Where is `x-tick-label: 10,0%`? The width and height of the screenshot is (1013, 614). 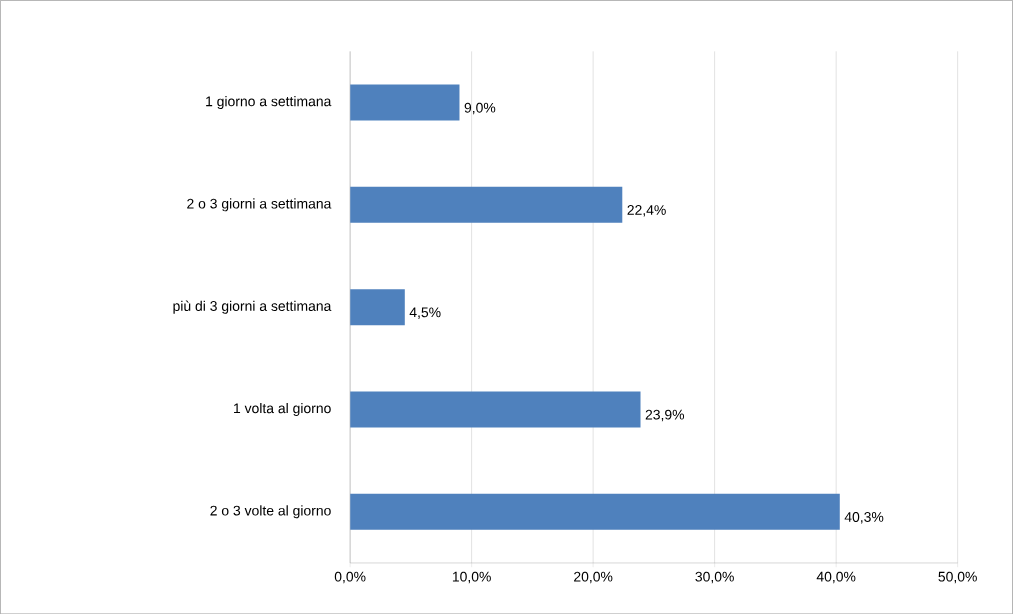 x-tick-label: 10,0% is located at coordinates (471, 577).